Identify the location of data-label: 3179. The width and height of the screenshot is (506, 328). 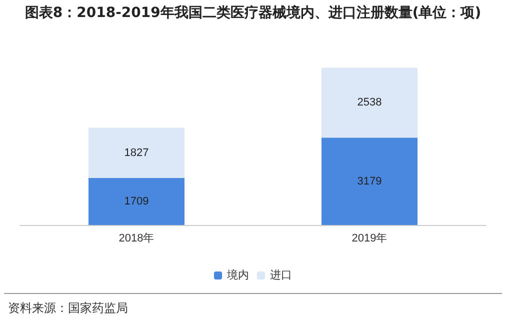
(369, 181).